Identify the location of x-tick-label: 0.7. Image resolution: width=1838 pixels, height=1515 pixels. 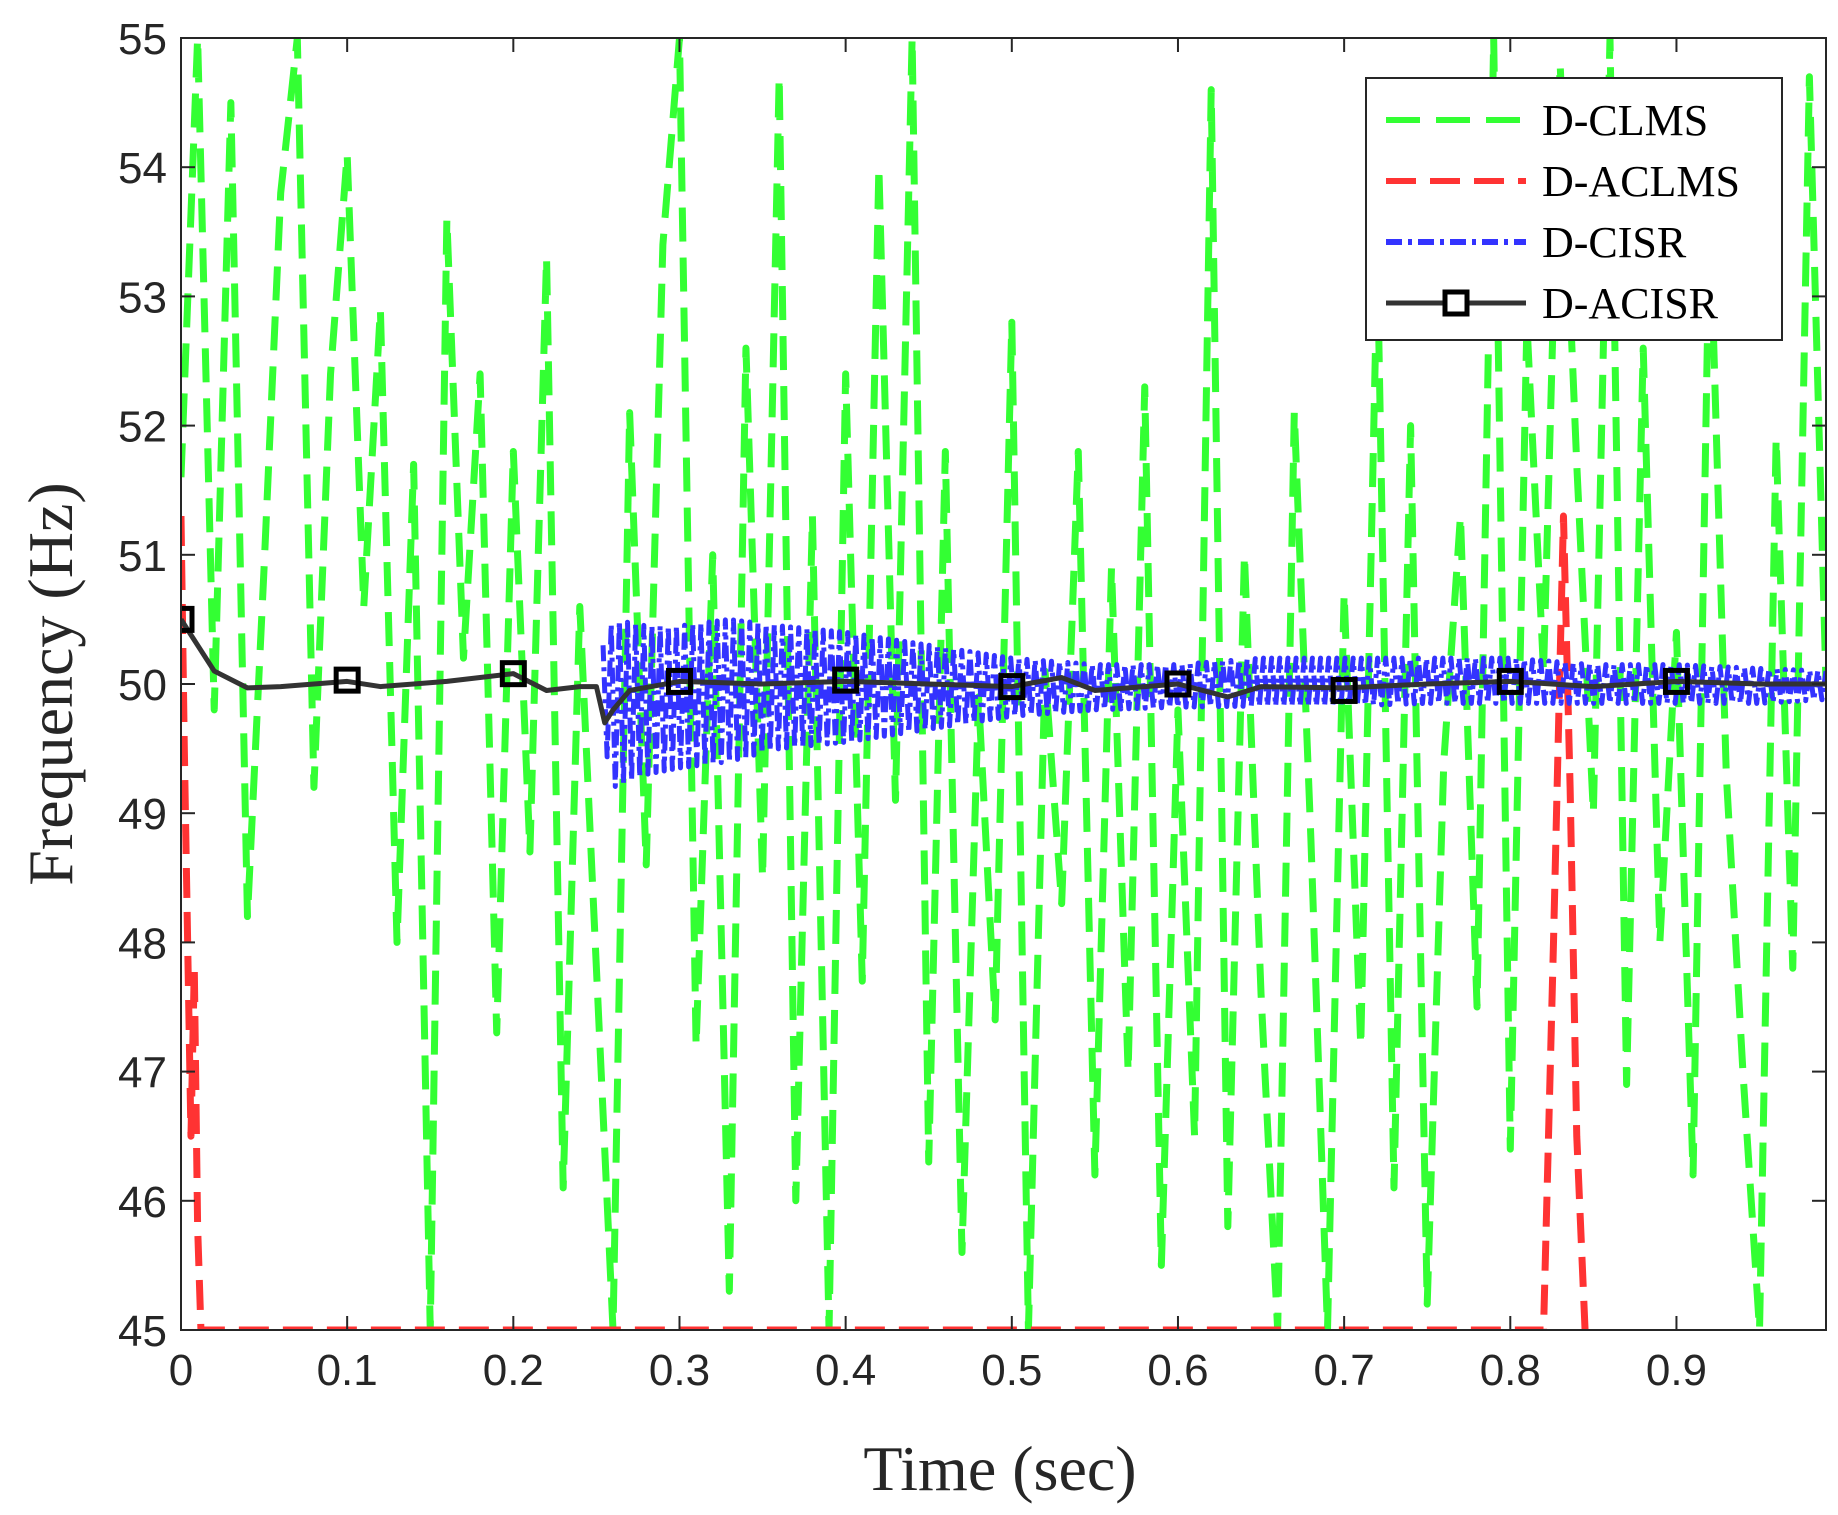
(1344, 1370).